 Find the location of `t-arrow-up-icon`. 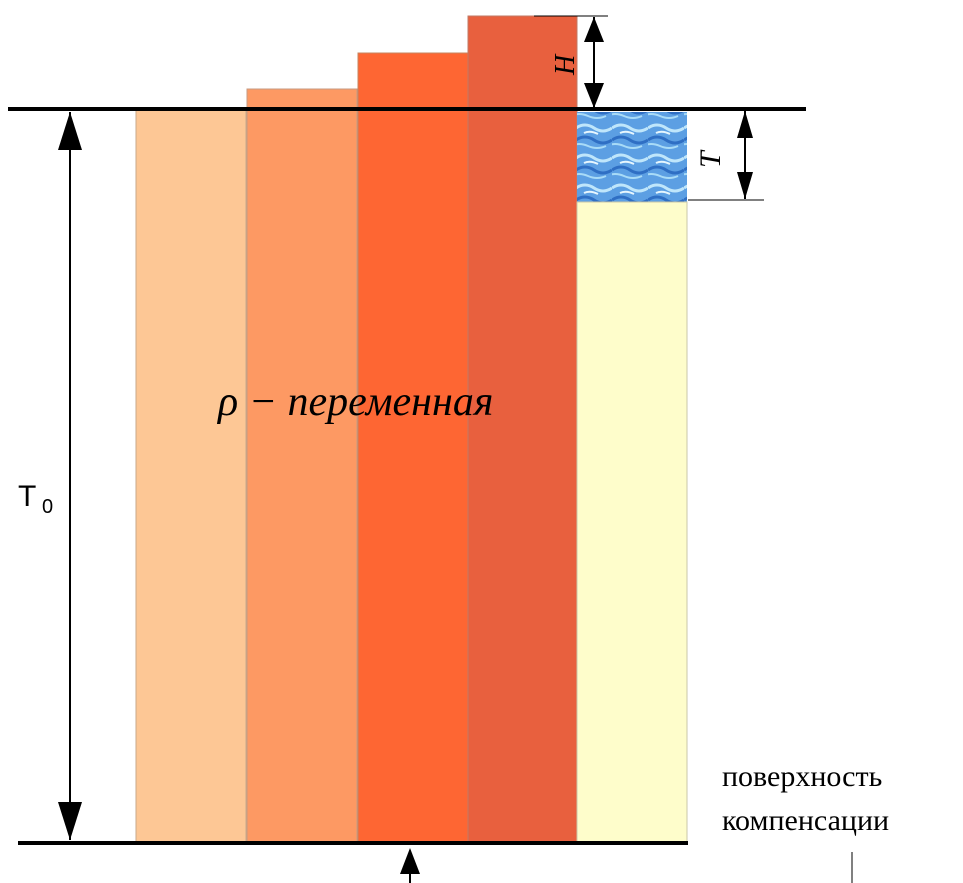

t-arrow-up-icon is located at coordinates (745, 124).